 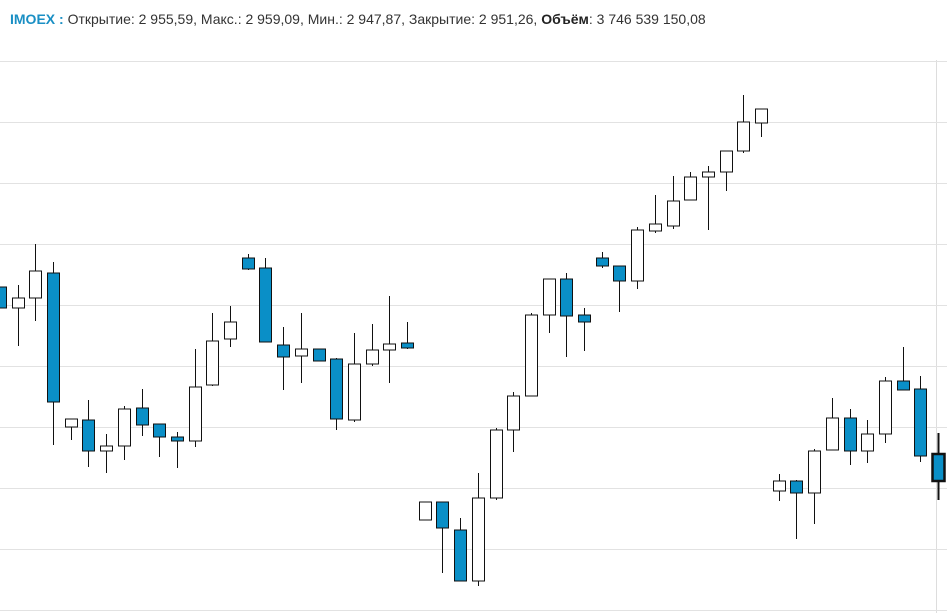 I want to click on volume-label: Объём, so click(x=565, y=19).